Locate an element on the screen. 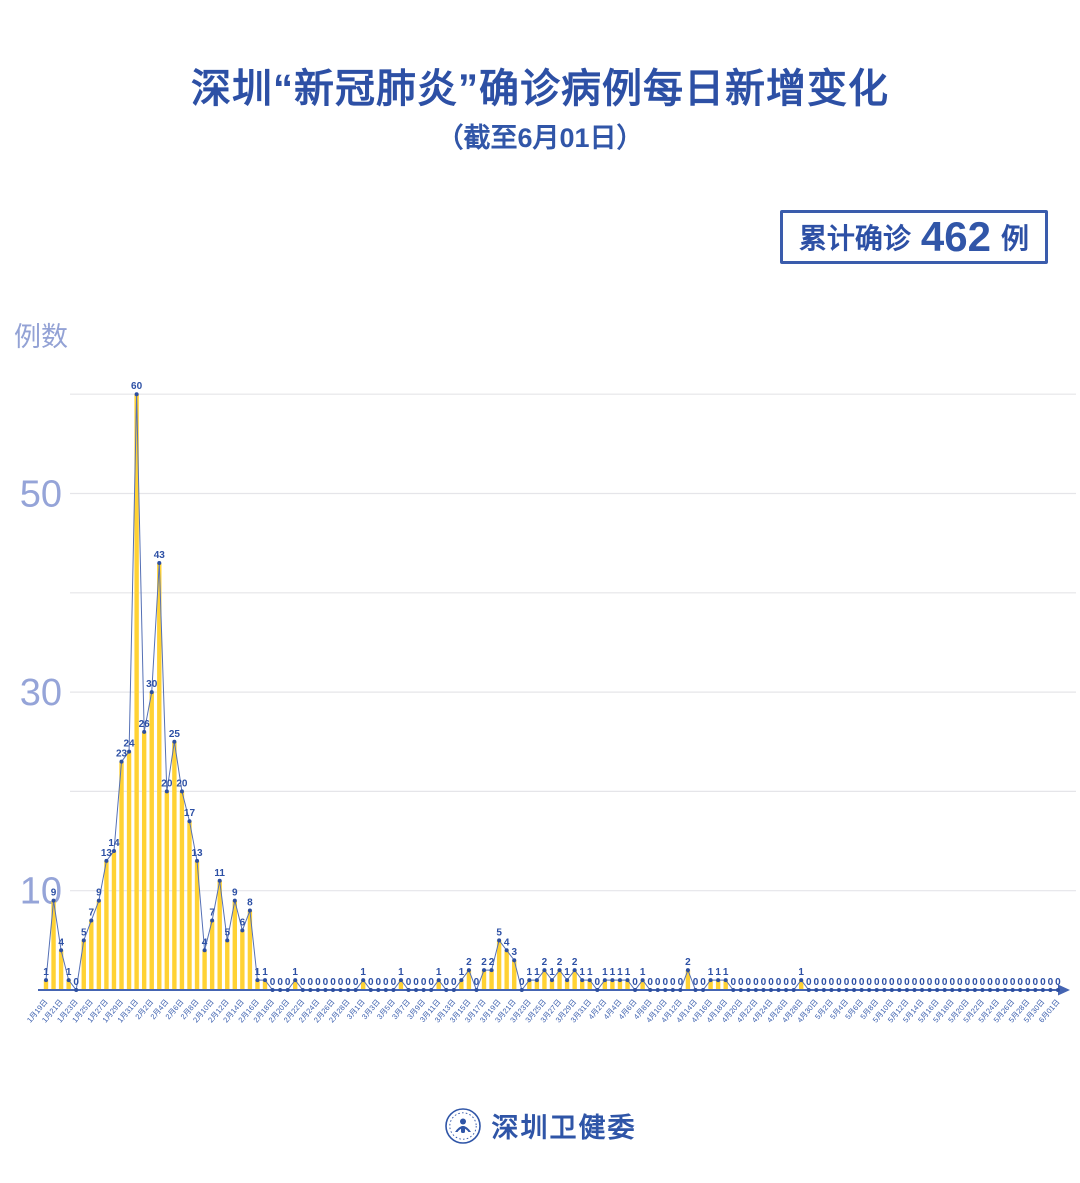 This screenshot has width=1080, height=1183. value-label: 3 is located at coordinates (514, 952).